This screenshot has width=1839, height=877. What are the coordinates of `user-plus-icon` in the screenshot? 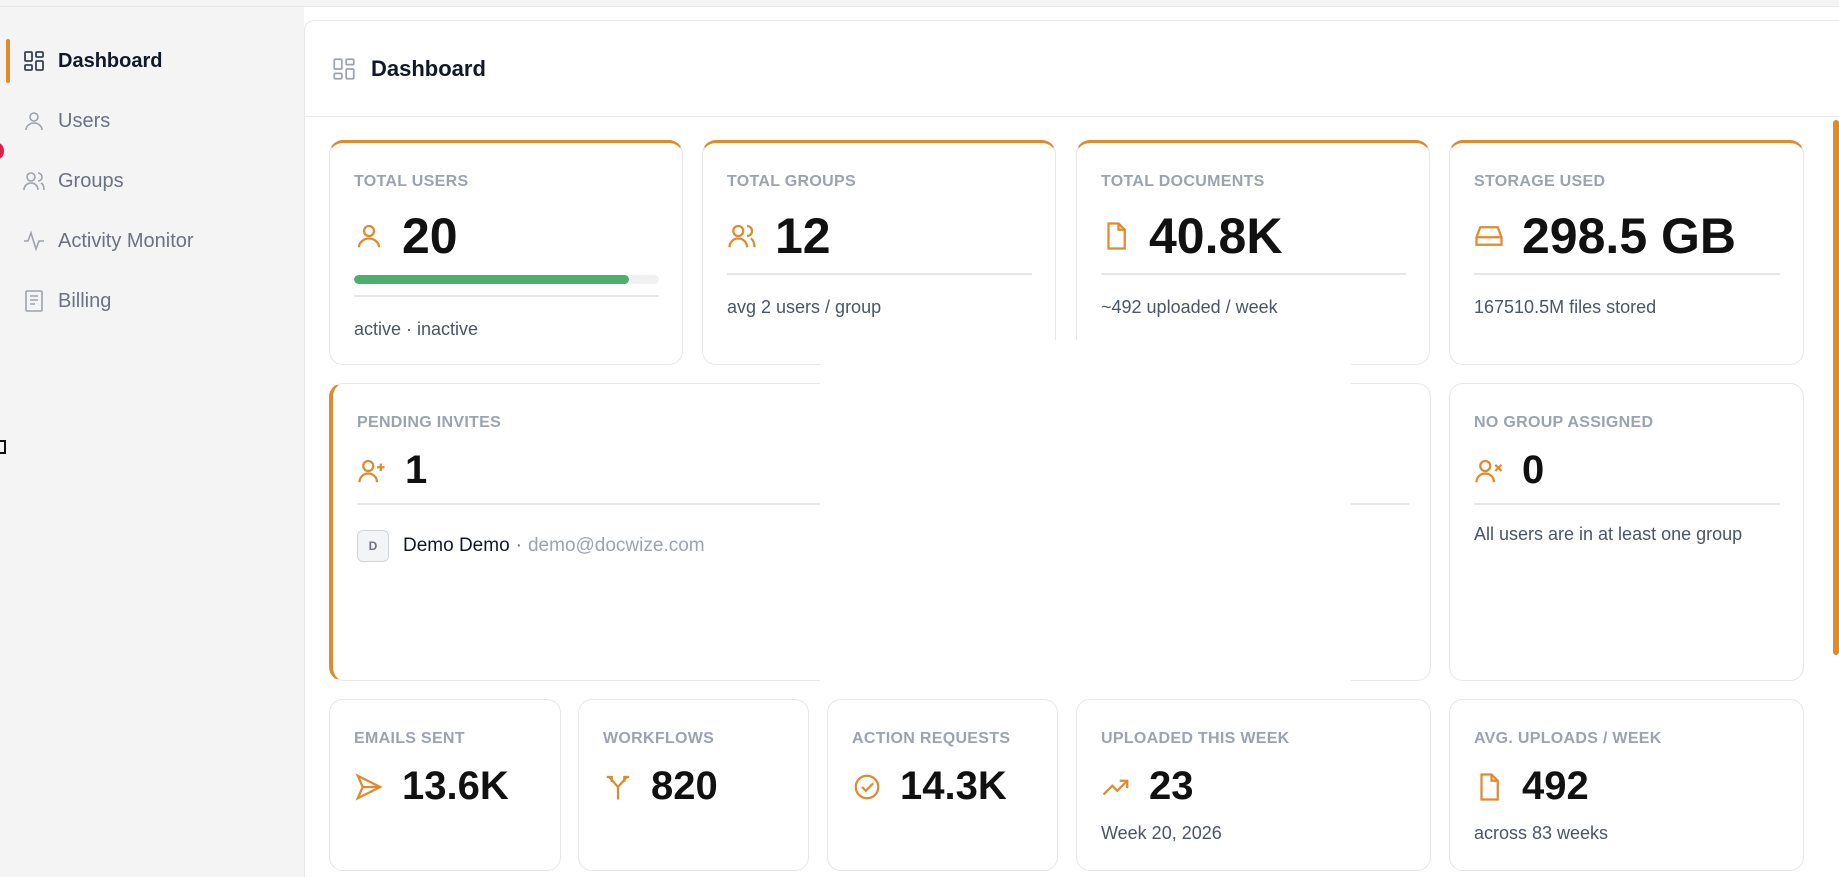 It's located at (372, 471).